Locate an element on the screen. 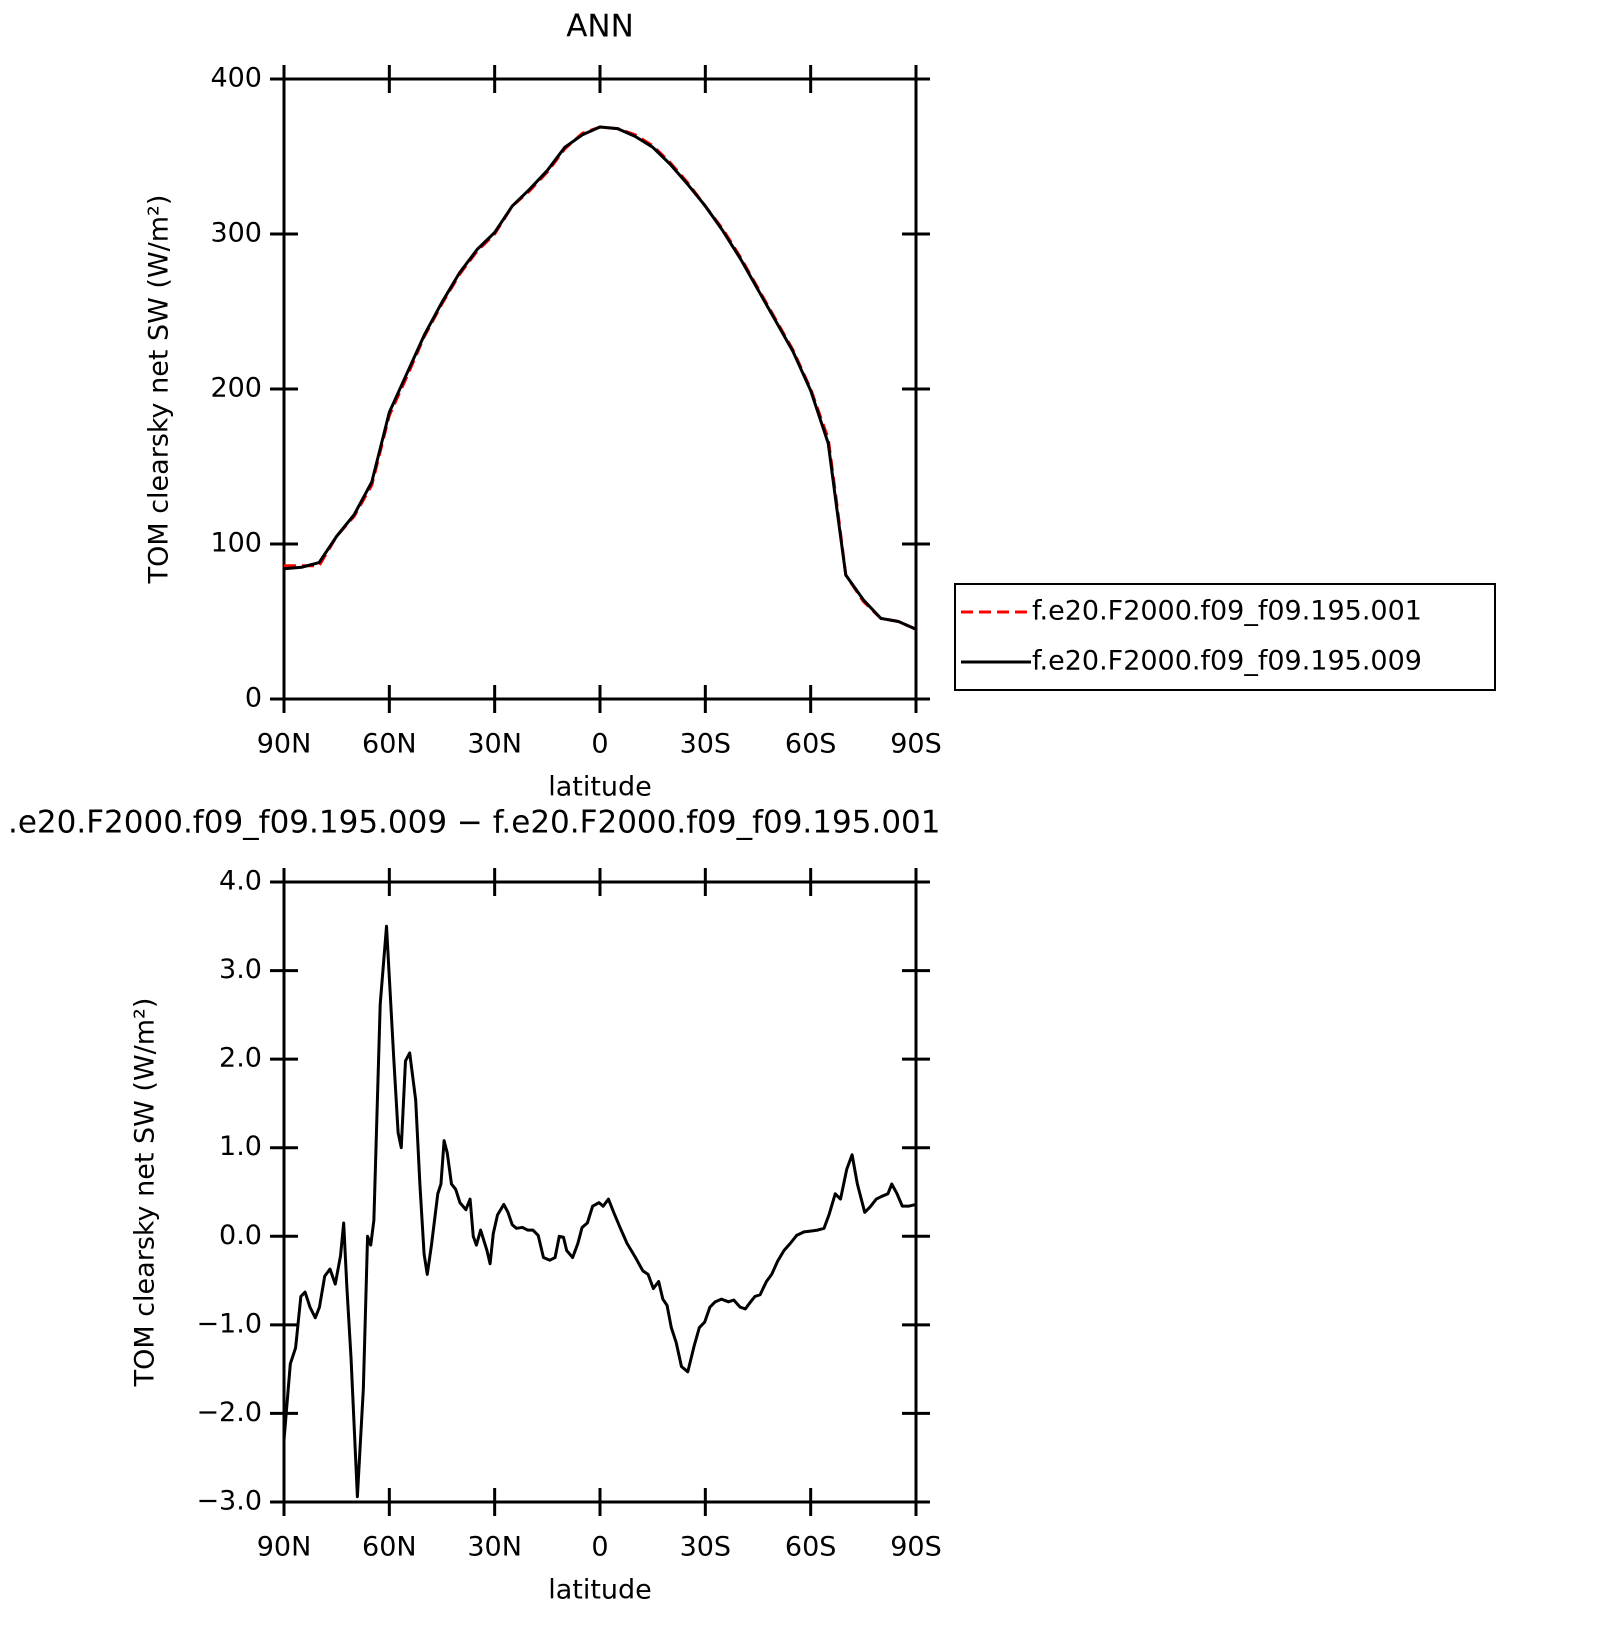  y-tick-label: 4.0 is located at coordinates (240, 881).